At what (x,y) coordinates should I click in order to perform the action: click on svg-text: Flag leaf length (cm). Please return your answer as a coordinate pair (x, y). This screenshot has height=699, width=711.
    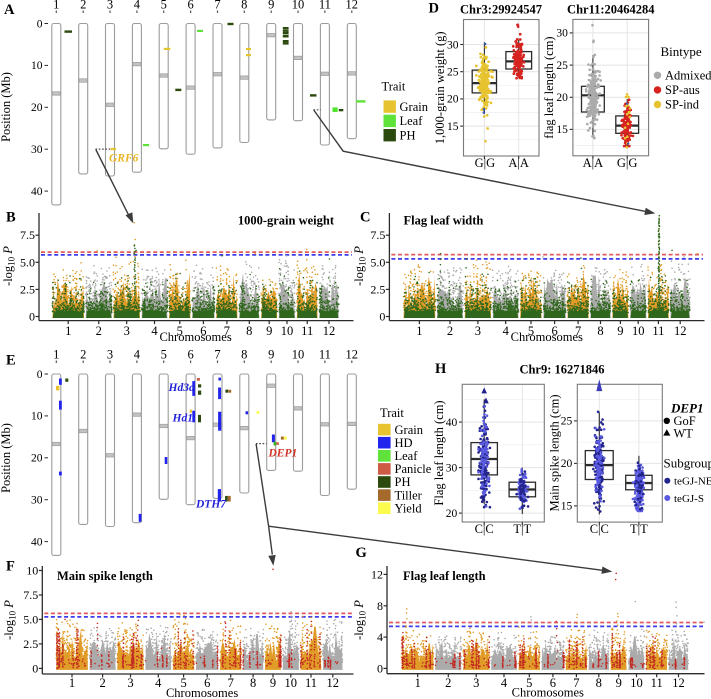
    Looking at the image, I should click on (439, 452).